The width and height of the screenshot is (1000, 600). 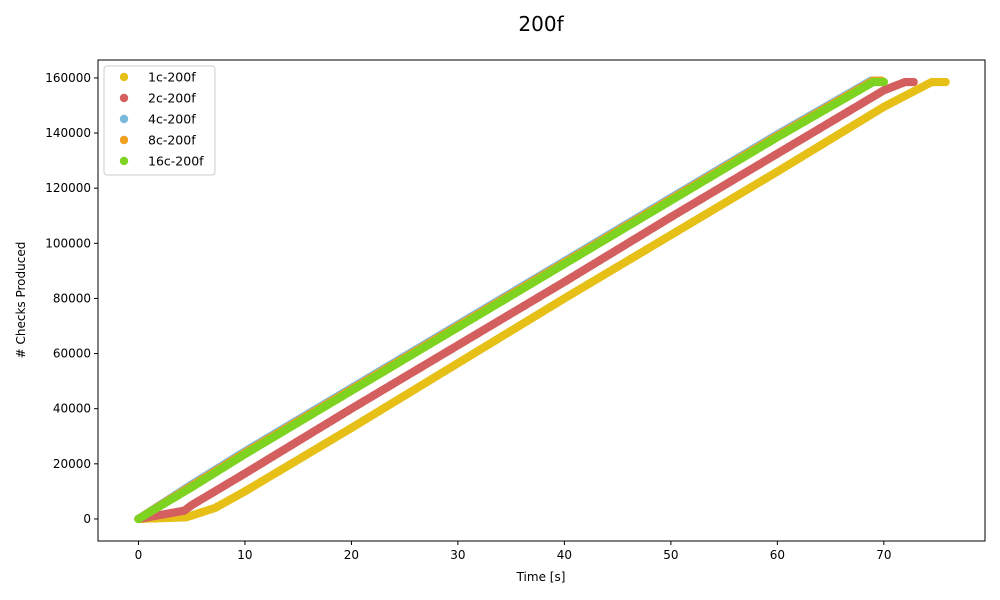 What do you see at coordinates (72, 354) in the screenshot?
I see `y-tick-label: 60000` at bounding box center [72, 354].